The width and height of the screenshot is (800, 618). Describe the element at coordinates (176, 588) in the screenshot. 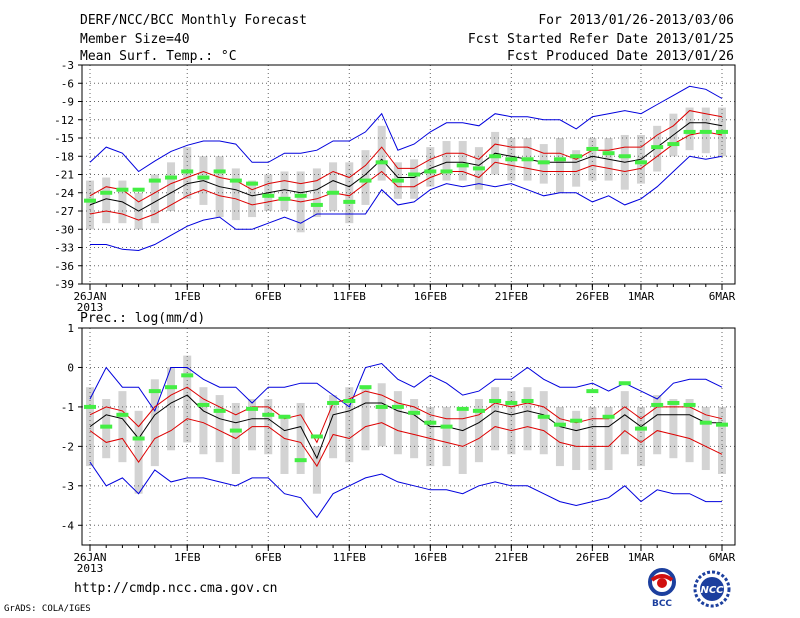

I see `source-url: http://cmdp.ncc.cma.gov.cn` at that location.